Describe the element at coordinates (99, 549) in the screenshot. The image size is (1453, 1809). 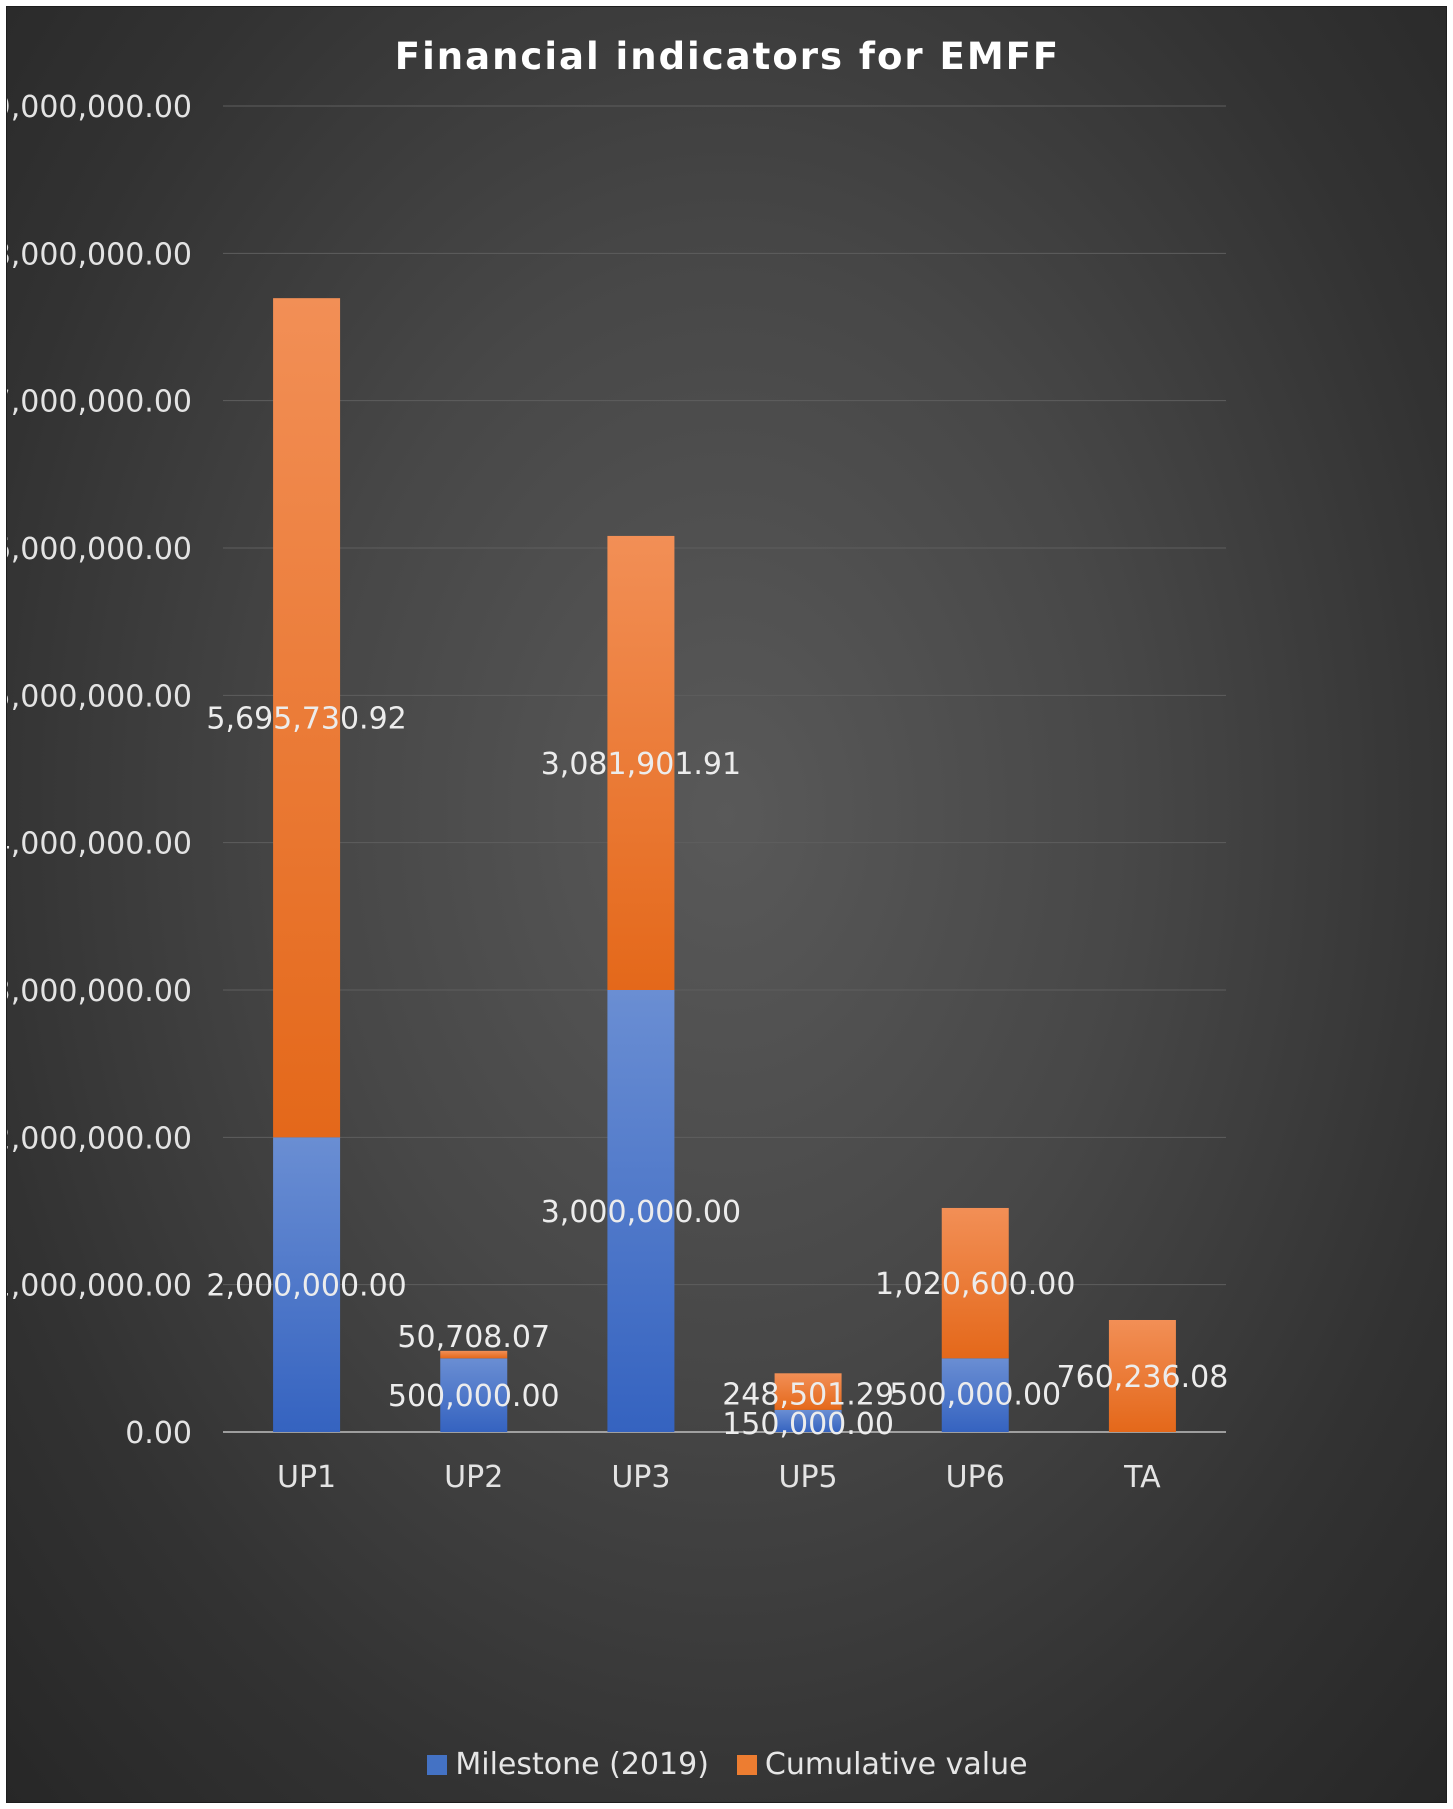
I see `y-tick-label: 6,000,000.00` at that location.